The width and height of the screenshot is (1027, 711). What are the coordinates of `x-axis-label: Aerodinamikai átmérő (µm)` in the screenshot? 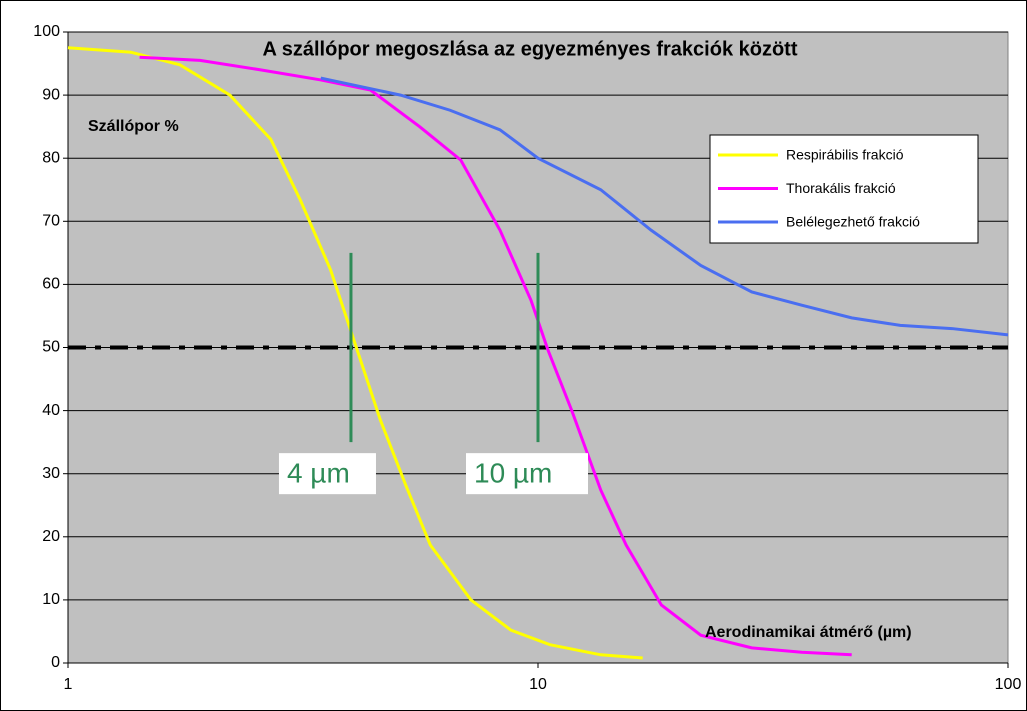 It's located at (808, 632).